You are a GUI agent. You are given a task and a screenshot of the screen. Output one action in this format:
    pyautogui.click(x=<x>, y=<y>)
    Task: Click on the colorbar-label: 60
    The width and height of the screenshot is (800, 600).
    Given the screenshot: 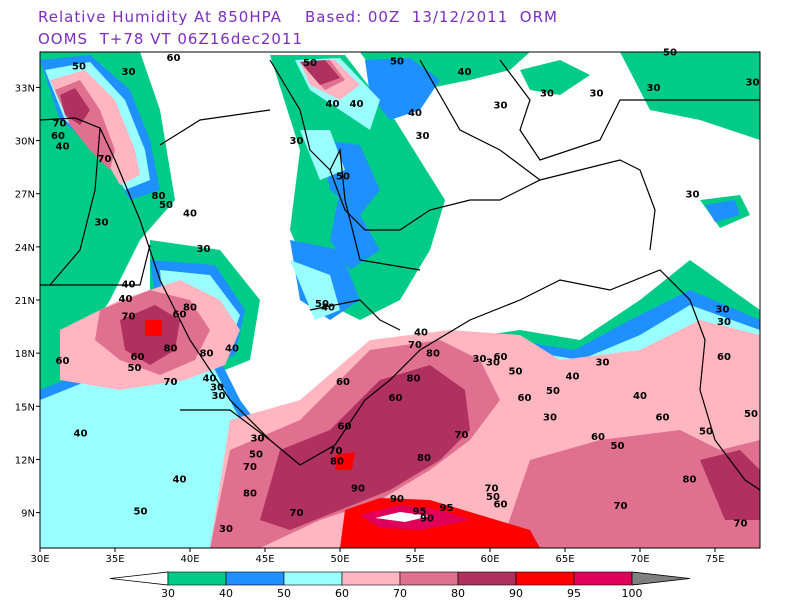 What is the action you would take?
    pyautogui.click(x=342, y=593)
    